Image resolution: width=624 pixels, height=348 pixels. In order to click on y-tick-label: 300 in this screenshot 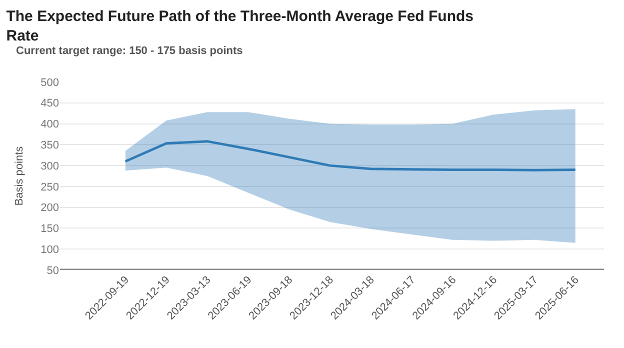, I will do `click(49, 166)`.